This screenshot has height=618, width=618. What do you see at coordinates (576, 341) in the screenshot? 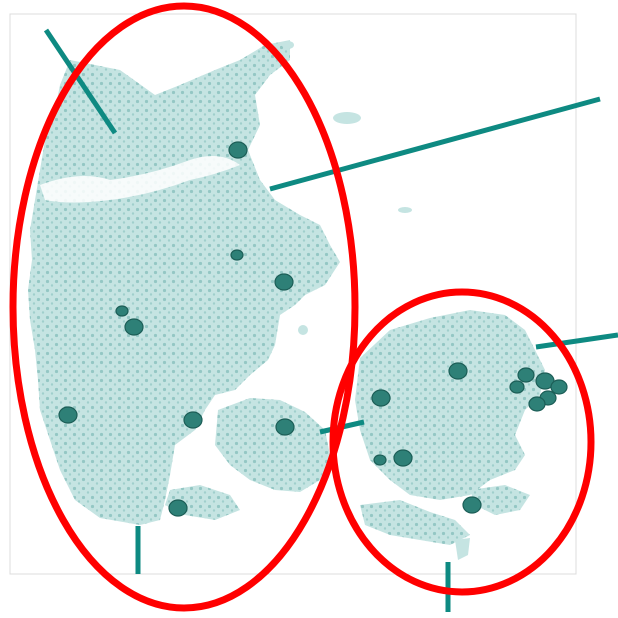
I see `annotation-line-zealand-right` at bounding box center [576, 341].